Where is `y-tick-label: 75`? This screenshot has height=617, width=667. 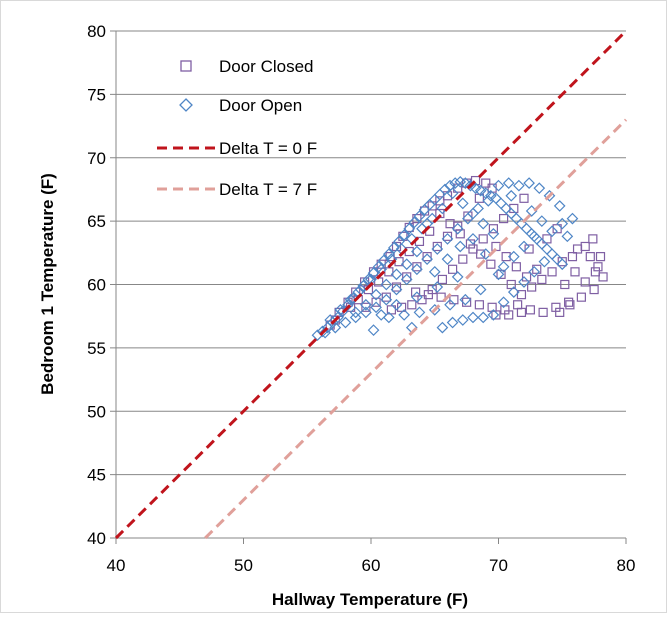 y-tick-label: 75 is located at coordinates (96, 94).